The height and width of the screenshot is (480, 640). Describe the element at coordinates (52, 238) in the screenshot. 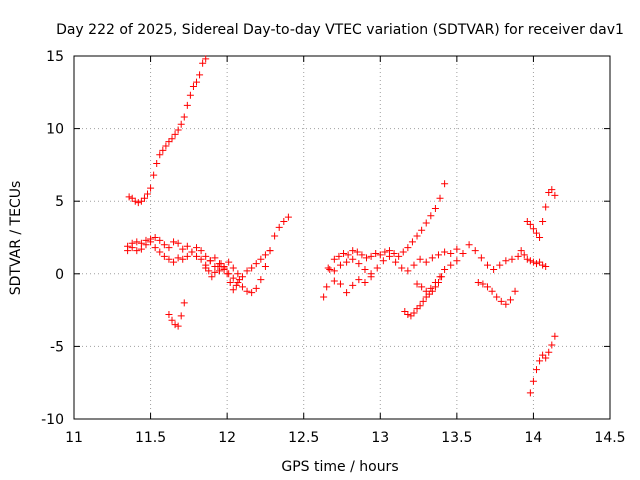

I see `y-tick-labels: -10 -5 0 5 10 15` at that location.